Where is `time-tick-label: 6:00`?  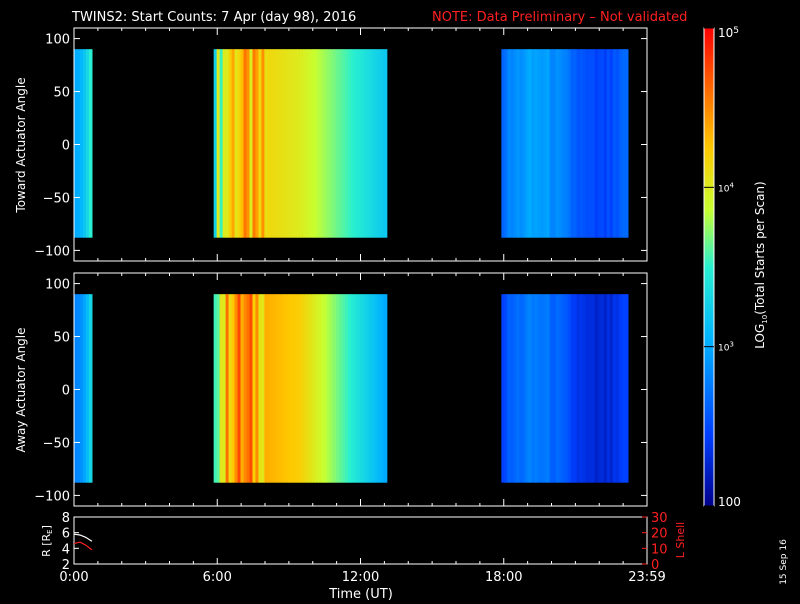
time-tick-label: 6:00 is located at coordinates (217, 577).